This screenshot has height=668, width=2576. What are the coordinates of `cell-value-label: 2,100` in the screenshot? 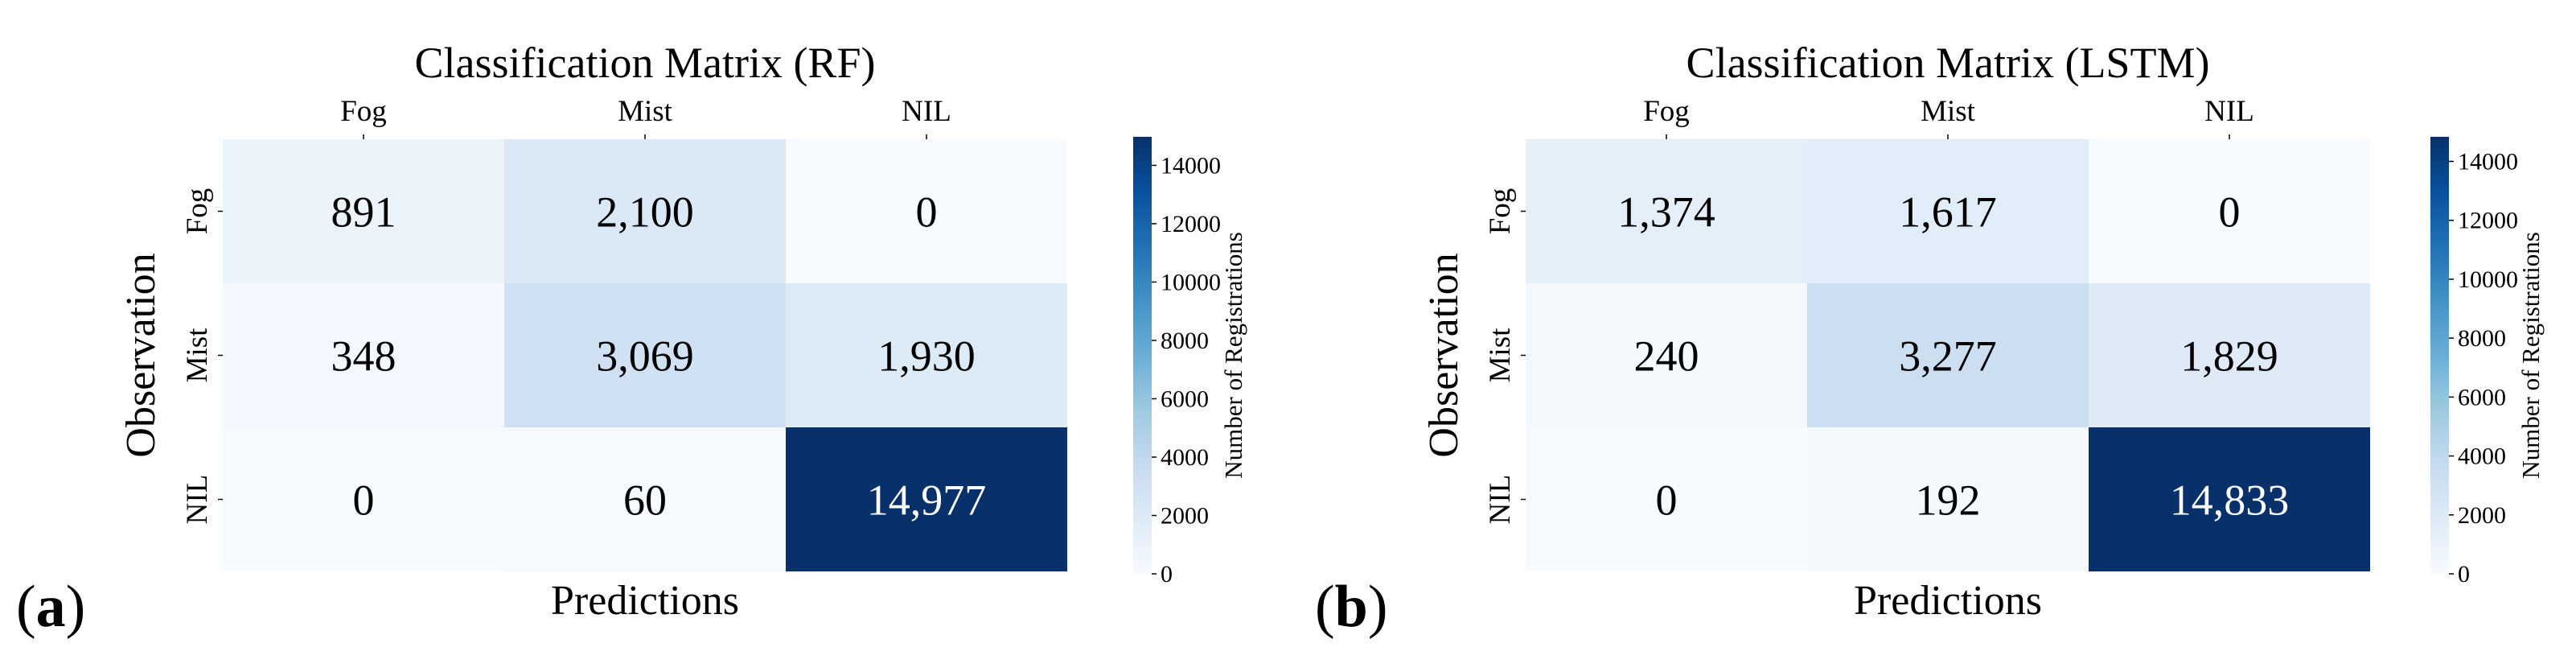 It's located at (645, 213).